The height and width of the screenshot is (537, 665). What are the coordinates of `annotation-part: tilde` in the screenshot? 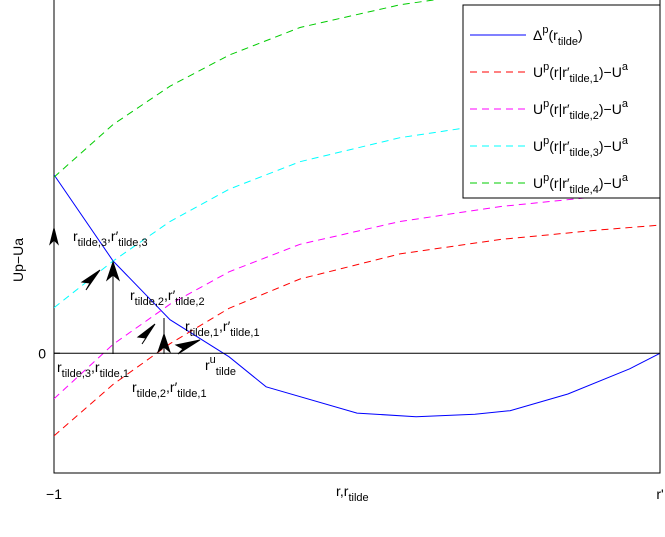 It's located at (226, 372).